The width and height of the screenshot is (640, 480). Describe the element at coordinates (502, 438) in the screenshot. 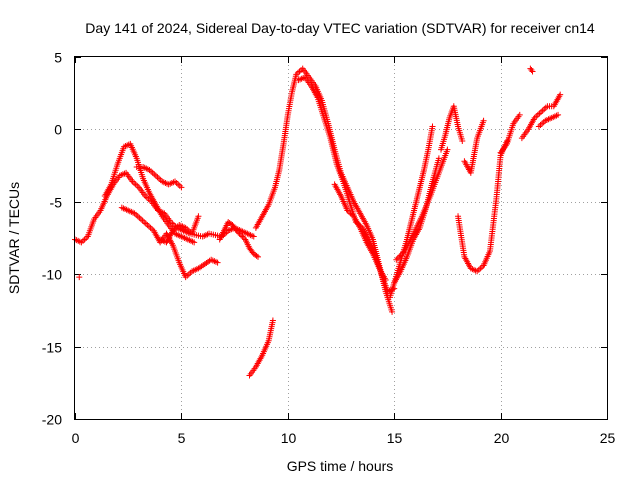

I see `x-tick-label: 20` at that location.